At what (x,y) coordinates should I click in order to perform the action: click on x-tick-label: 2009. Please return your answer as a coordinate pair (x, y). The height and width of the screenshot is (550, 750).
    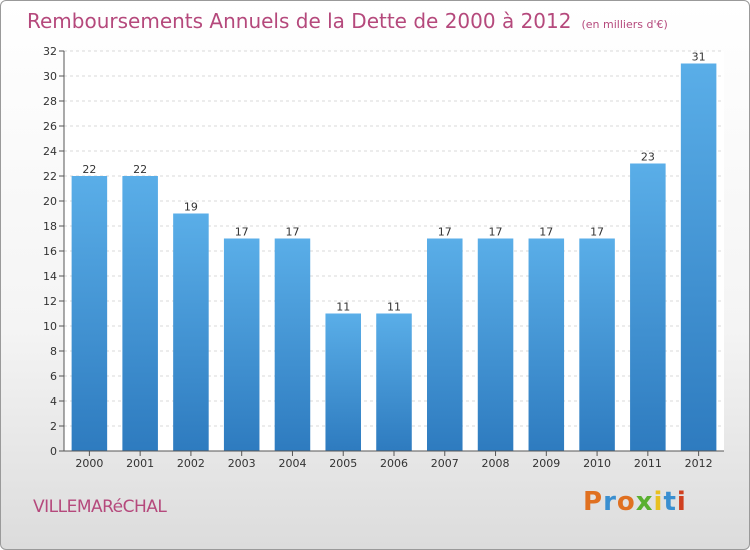
    Looking at the image, I should click on (546, 463).